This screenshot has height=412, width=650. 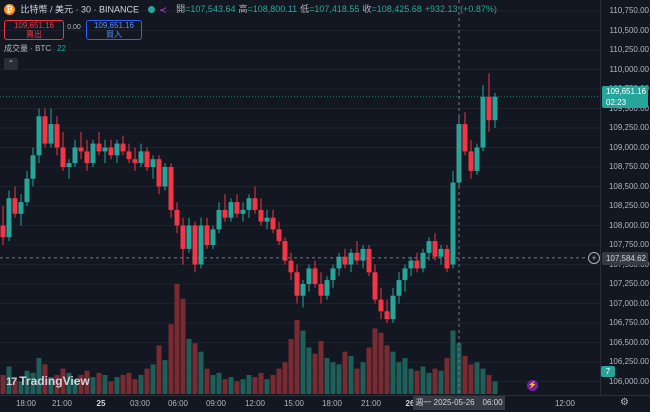 What do you see at coordinates (594, 257) in the screenshot?
I see `add-alert-icon: +` at bounding box center [594, 257].